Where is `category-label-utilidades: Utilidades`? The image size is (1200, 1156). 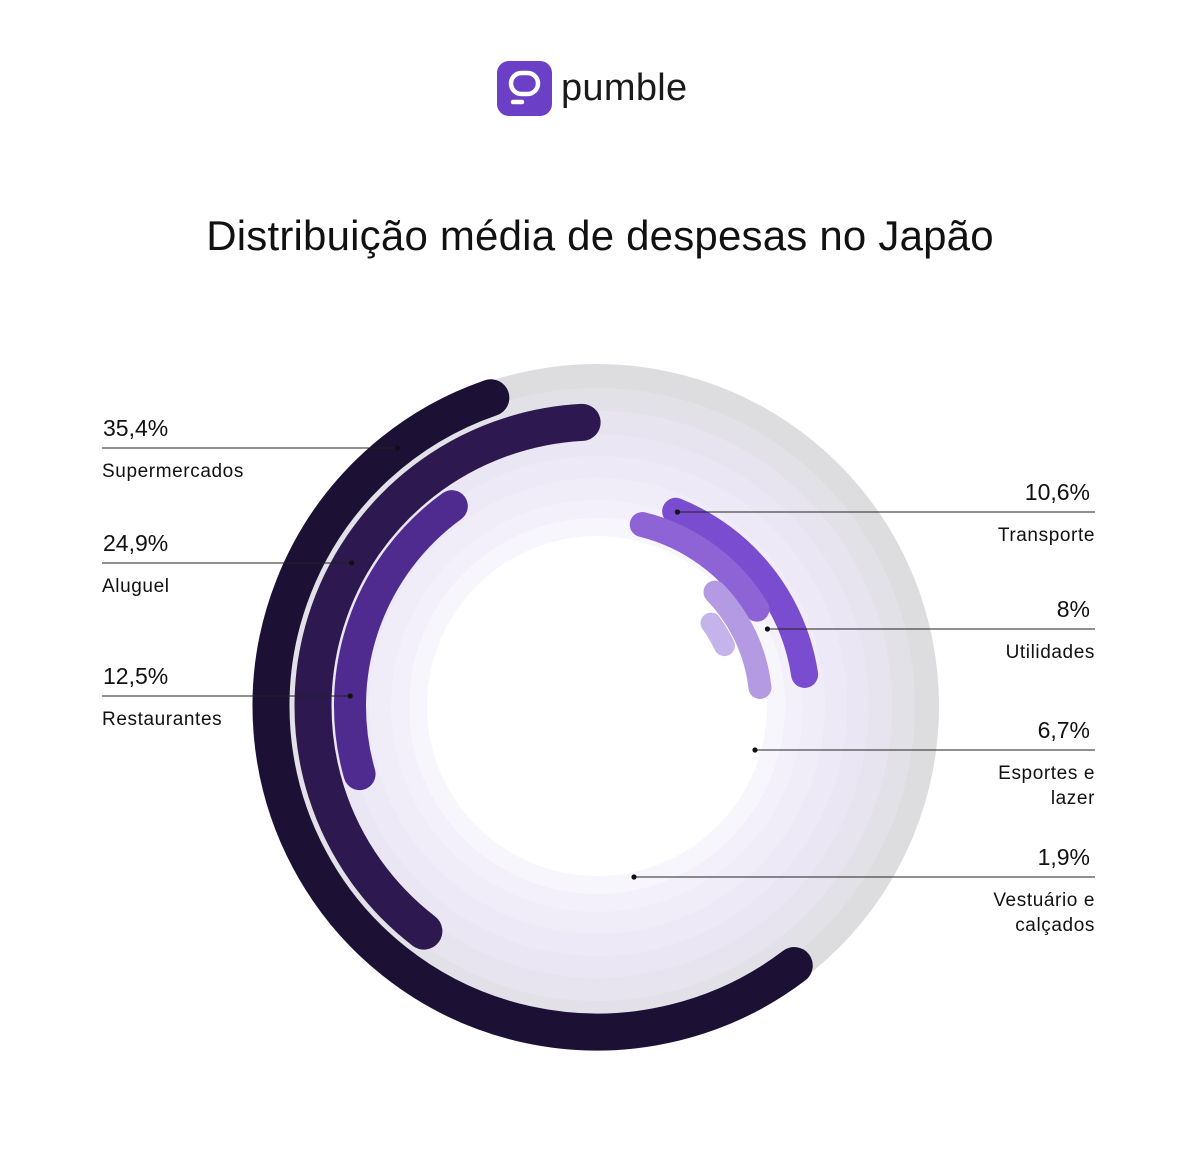
category-label-utilidades: Utilidades is located at coordinates (1050, 652).